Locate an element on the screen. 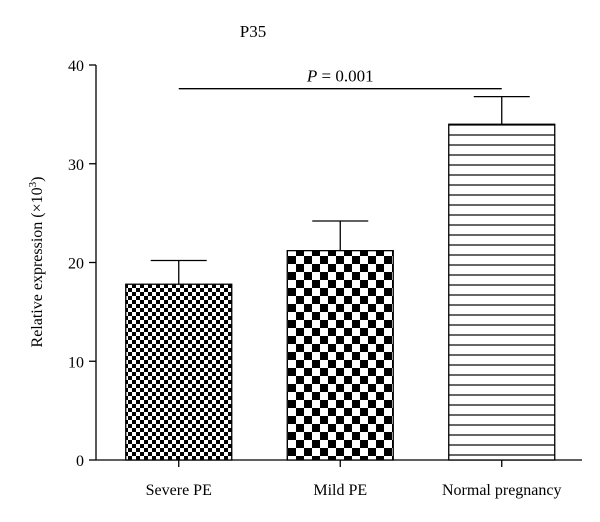  y-axis-label: Relative expression (×103) is located at coordinates (36, 262).